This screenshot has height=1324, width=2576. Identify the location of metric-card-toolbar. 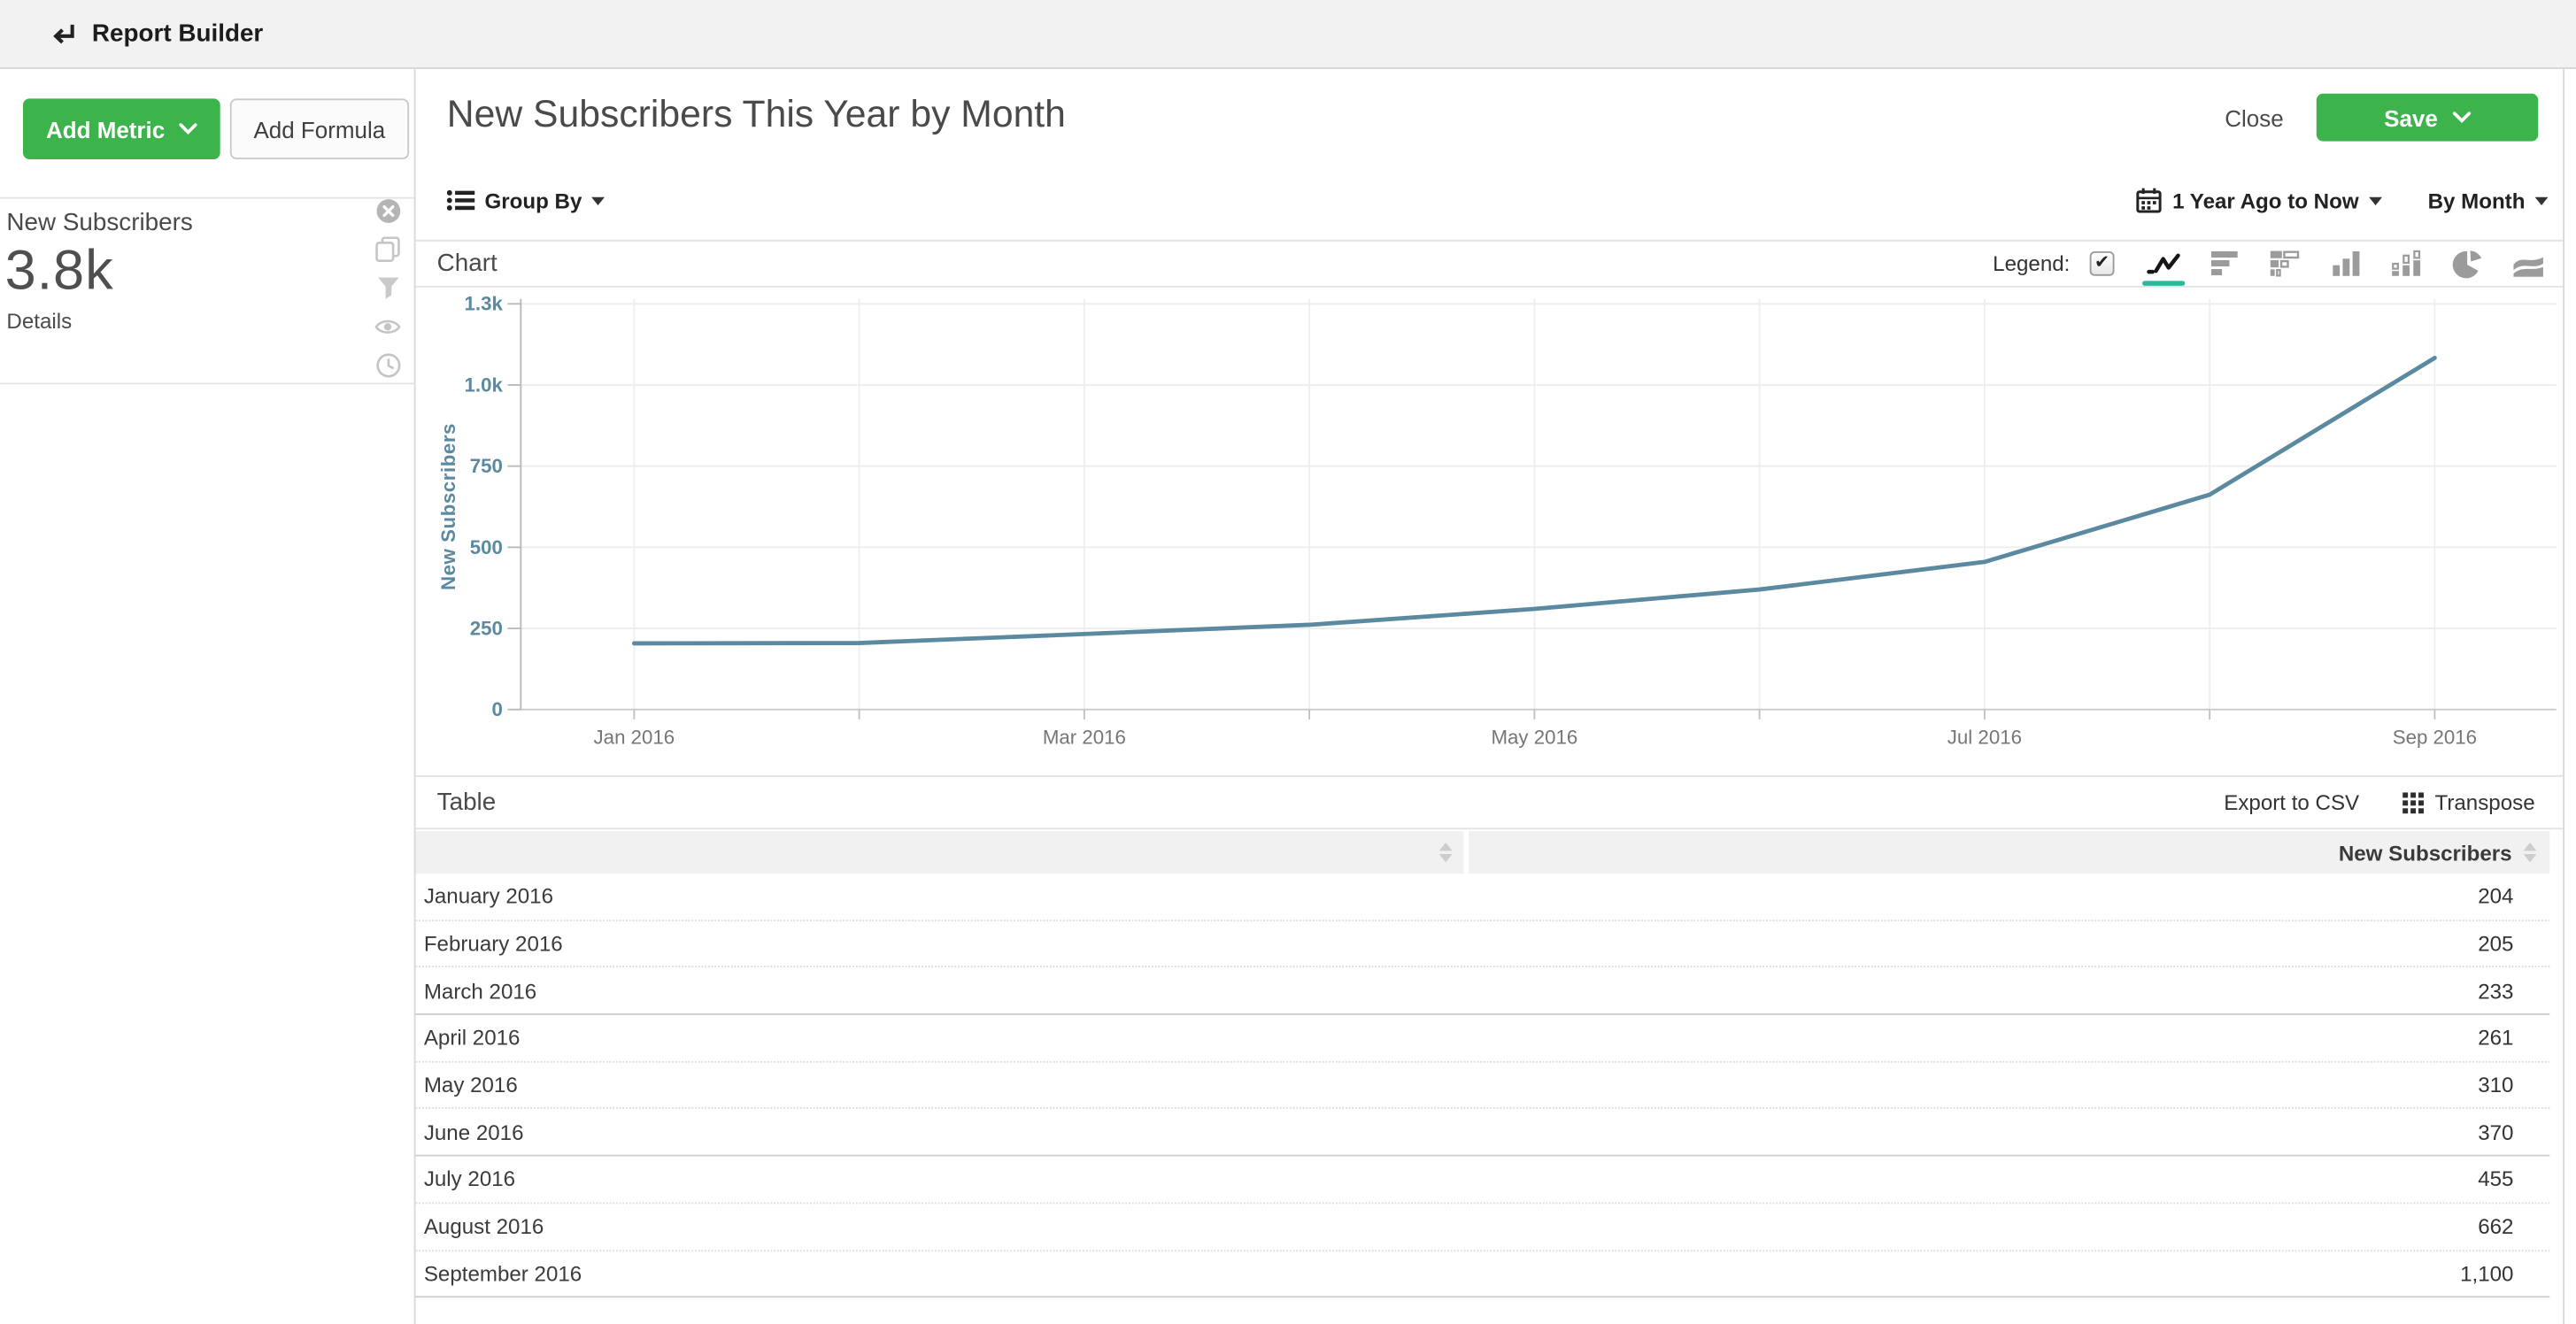
(387, 287).